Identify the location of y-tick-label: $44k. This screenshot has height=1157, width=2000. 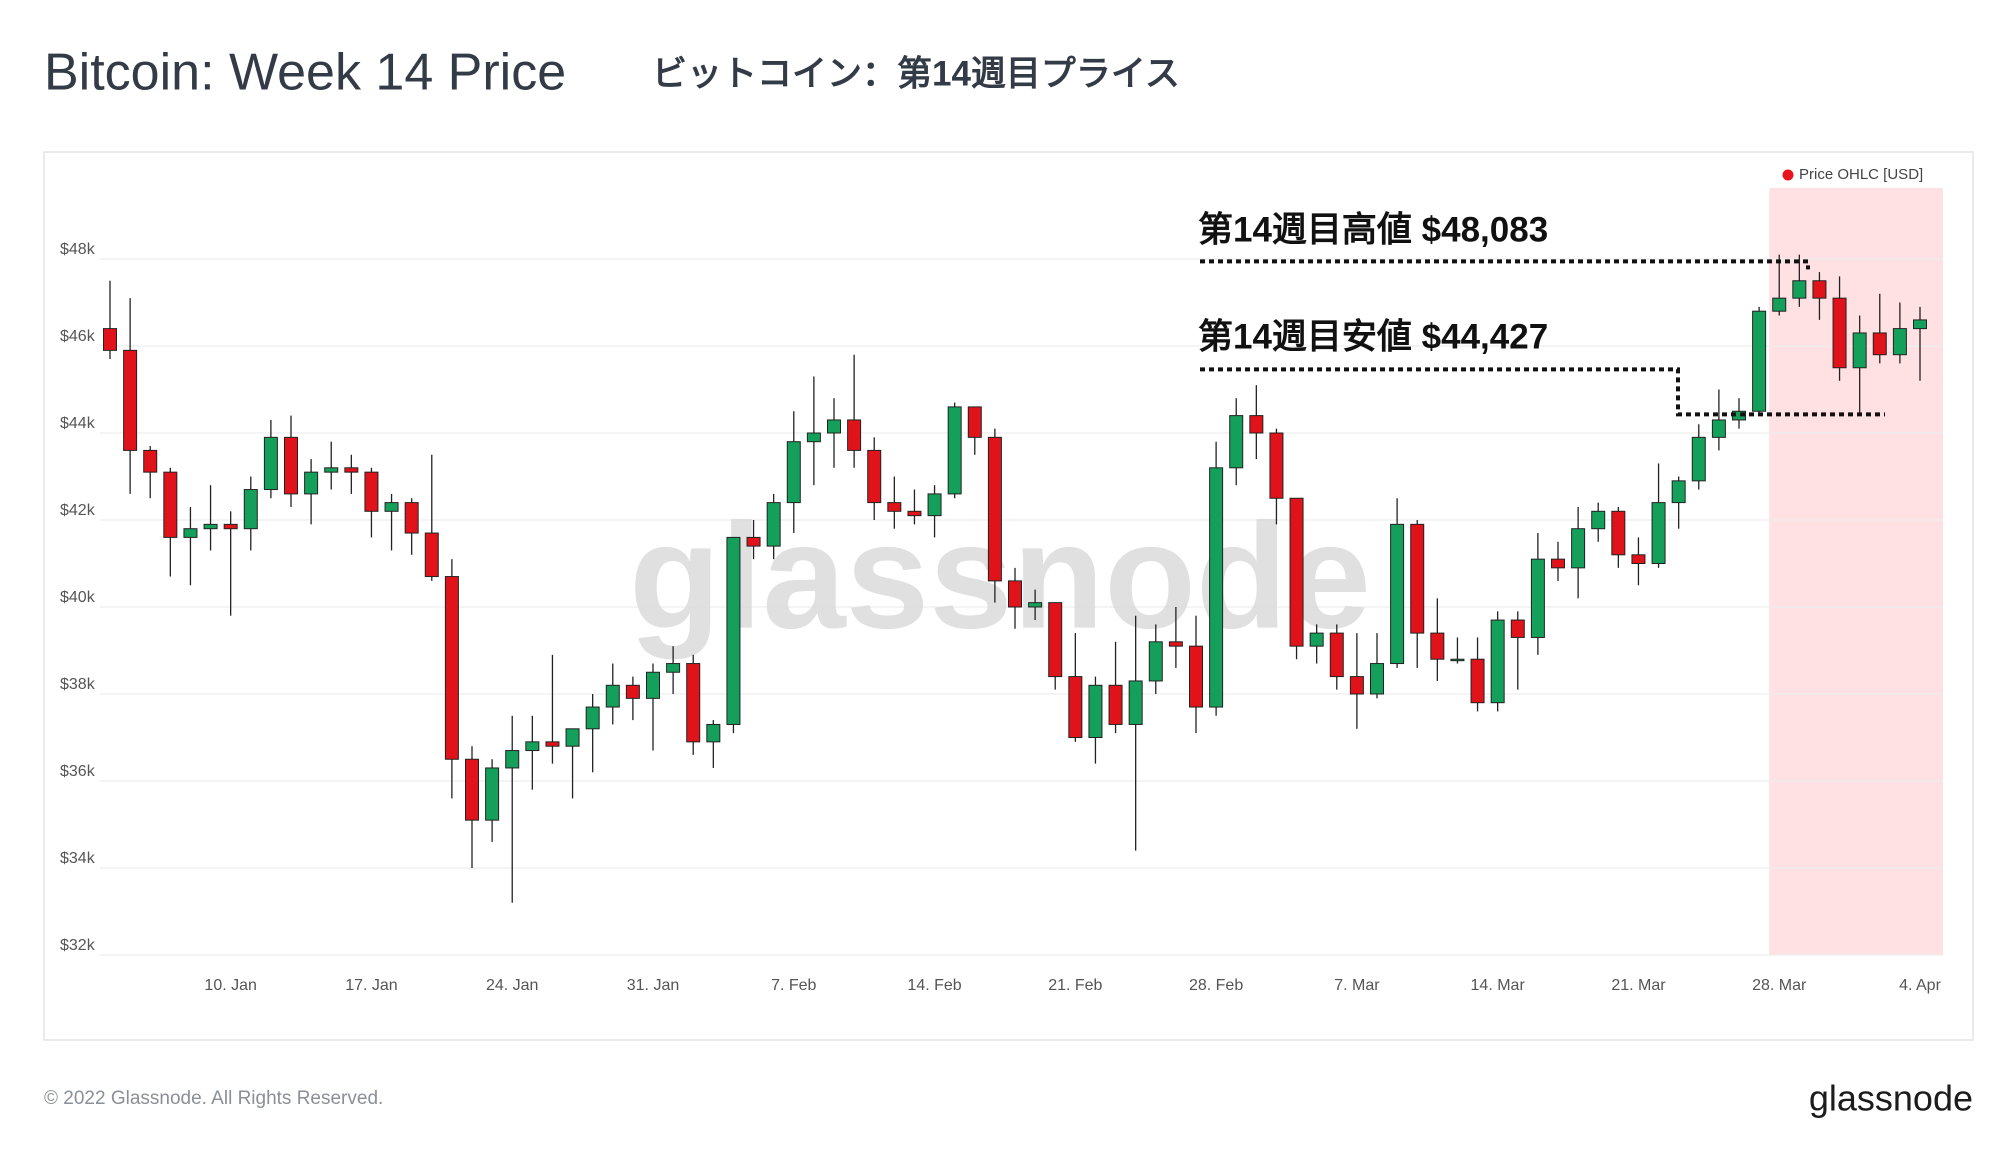
(78, 423).